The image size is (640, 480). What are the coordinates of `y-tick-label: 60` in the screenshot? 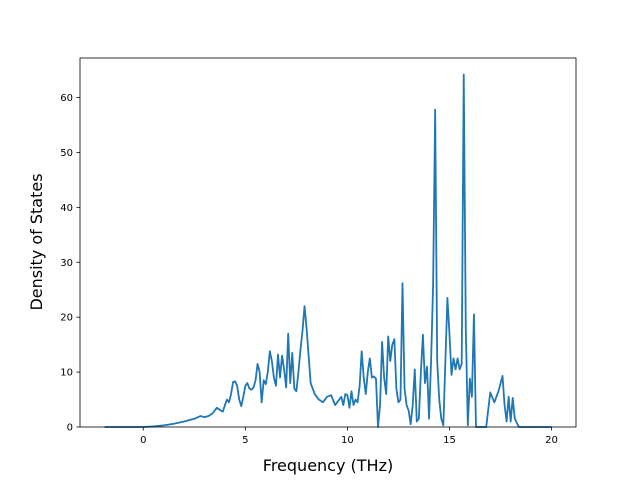 It's located at (66, 98).